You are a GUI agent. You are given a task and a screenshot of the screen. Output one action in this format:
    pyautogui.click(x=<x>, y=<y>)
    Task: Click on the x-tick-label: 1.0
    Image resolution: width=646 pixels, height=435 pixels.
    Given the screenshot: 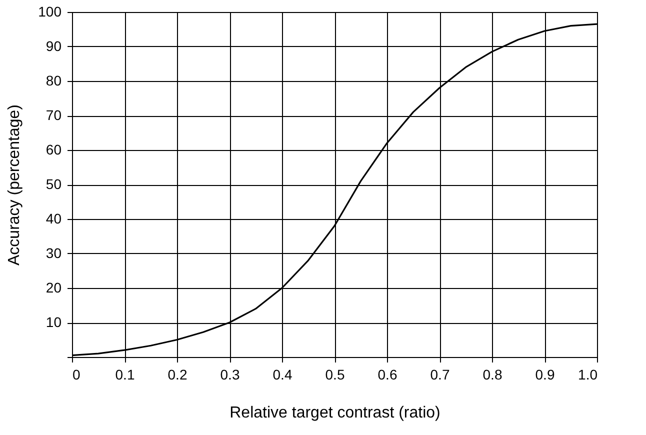 What is the action you would take?
    pyautogui.click(x=588, y=374)
    